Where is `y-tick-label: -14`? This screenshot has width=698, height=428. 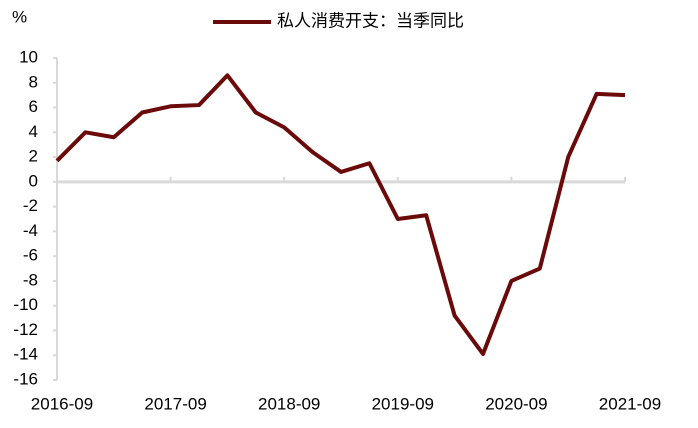
y-tick-label: -14 is located at coordinates (25, 354).